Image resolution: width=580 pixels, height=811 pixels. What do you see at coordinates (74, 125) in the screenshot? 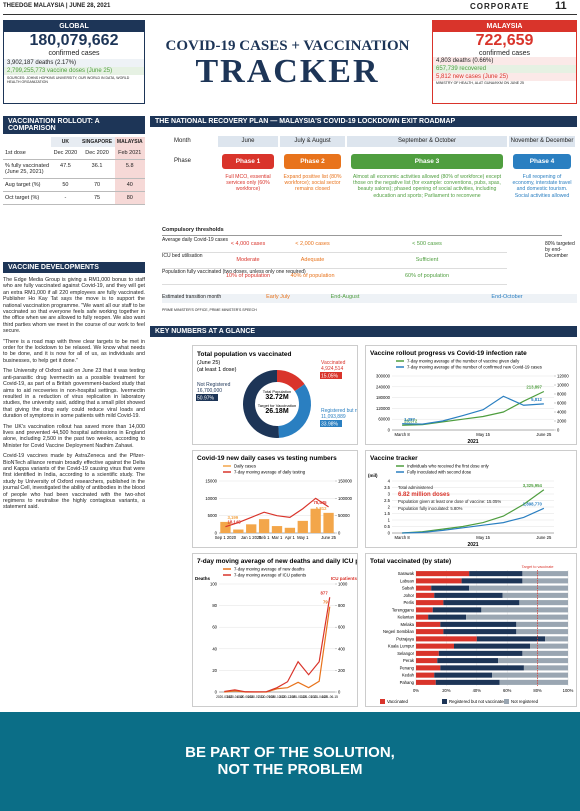
I see `rollout-title: VACCINATION ROLLOUT: A COMPARISON` at bounding box center [74, 125].